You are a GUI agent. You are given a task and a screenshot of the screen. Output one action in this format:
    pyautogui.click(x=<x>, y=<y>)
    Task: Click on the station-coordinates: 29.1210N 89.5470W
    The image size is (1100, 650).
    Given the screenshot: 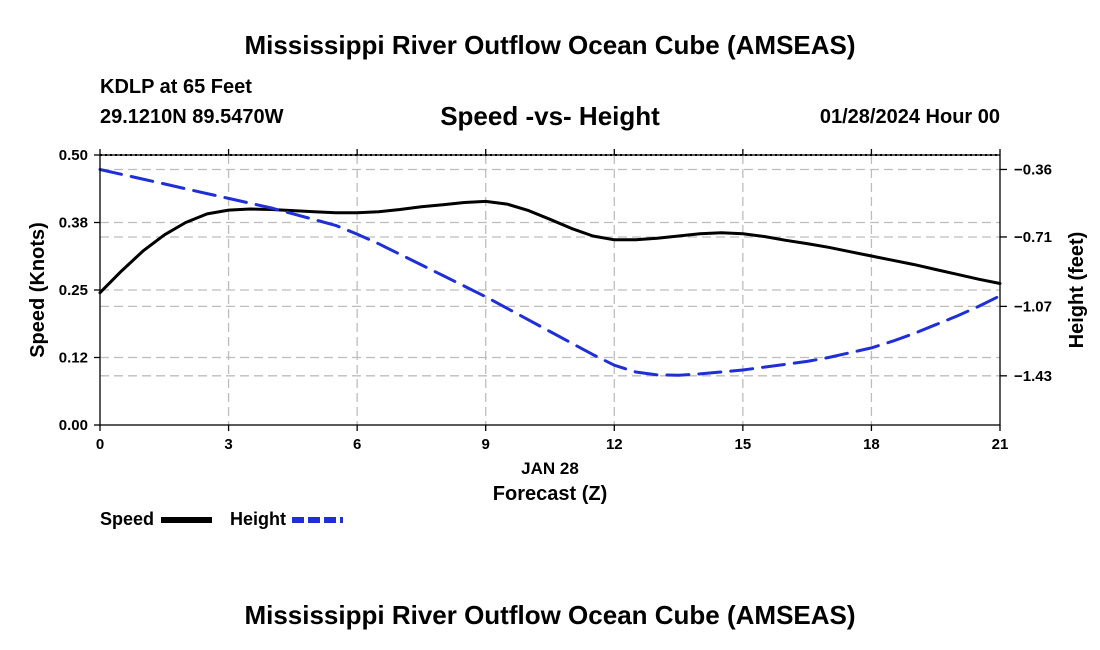 What is the action you would take?
    pyautogui.click(x=192, y=117)
    